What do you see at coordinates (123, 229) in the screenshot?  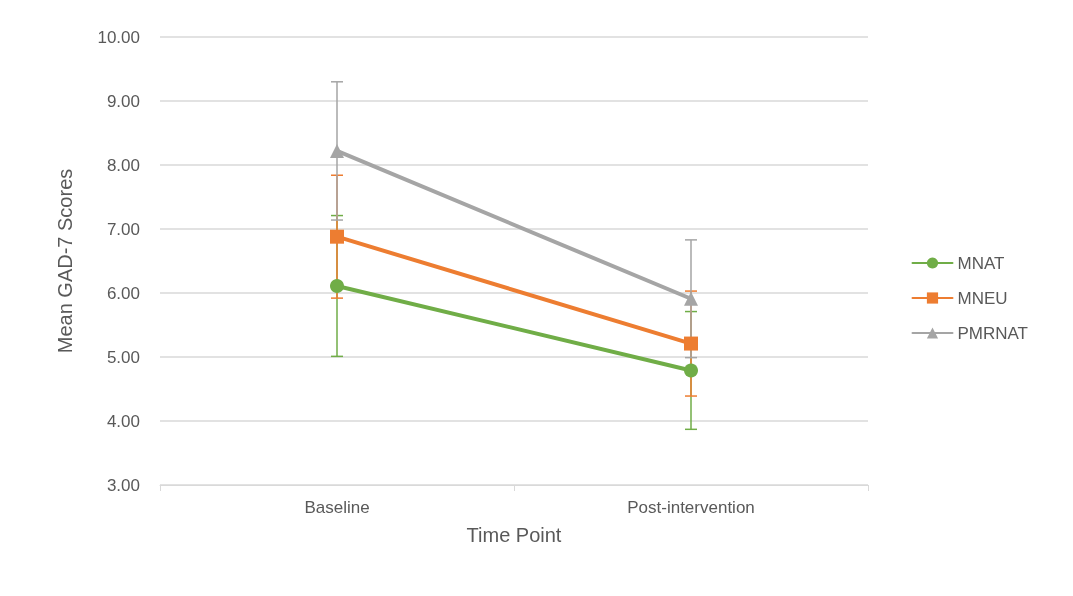 I see `y-tick-label: 7.00` at bounding box center [123, 229].